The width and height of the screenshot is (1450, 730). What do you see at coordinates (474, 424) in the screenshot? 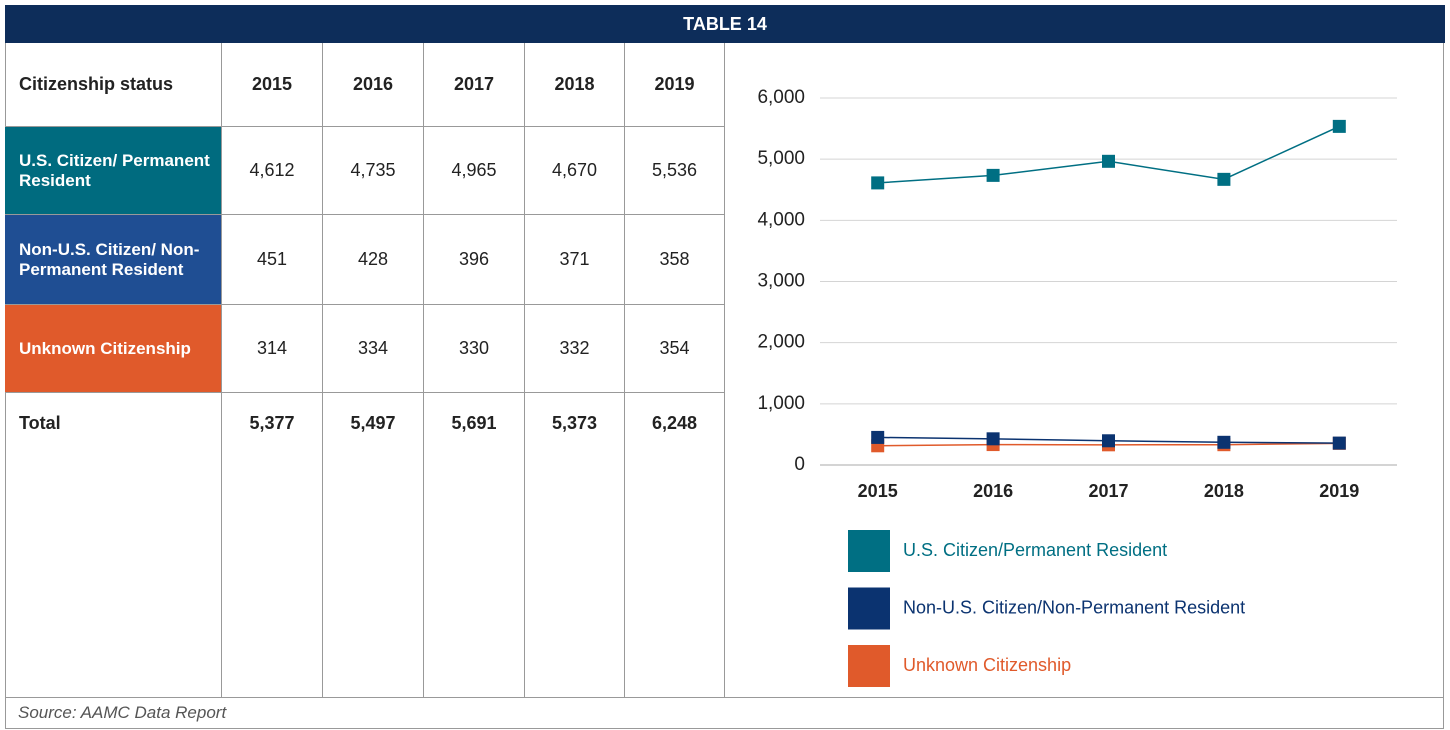
I see `table-cell: 5,691` at bounding box center [474, 424].